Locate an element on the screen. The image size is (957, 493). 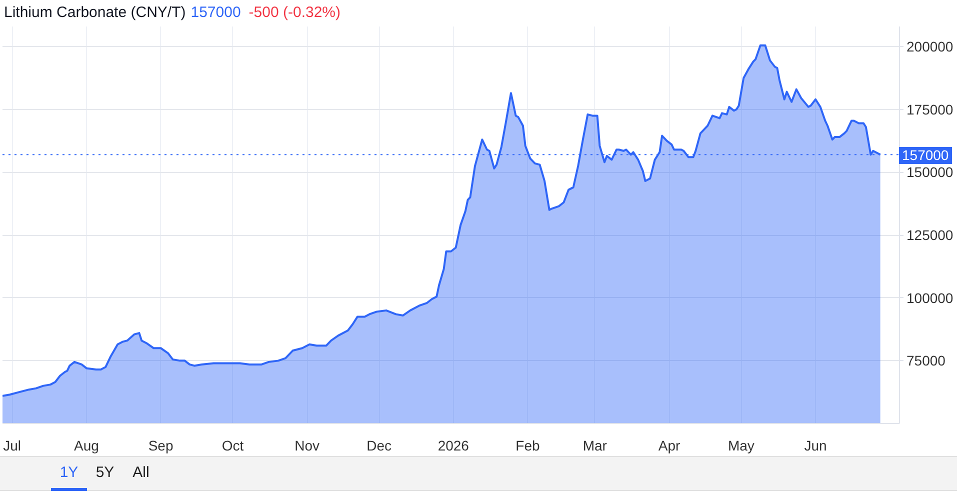
text: -500 (-0.32%) is located at coordinates (294, 12).